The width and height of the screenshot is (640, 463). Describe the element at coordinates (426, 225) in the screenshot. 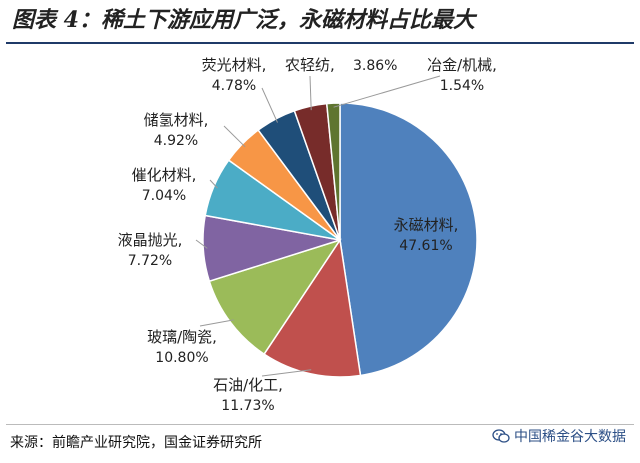

I see `slice-name-label: 永磁材料,` at that location.